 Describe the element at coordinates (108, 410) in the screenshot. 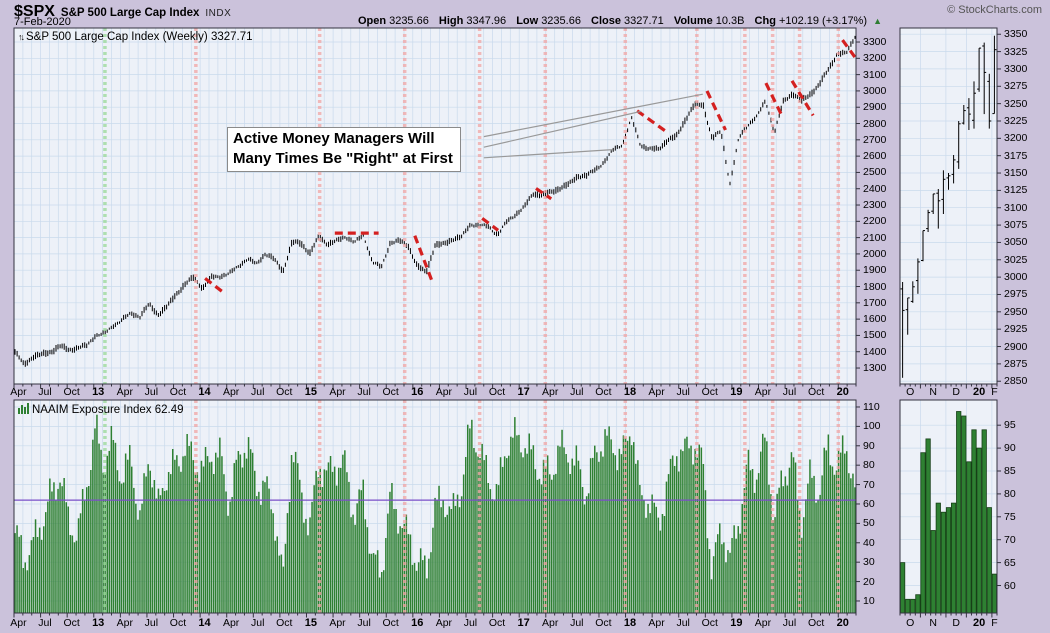

I see `naaim-panel-title-text: NAAIM Exposure Index 62.49` at that location.